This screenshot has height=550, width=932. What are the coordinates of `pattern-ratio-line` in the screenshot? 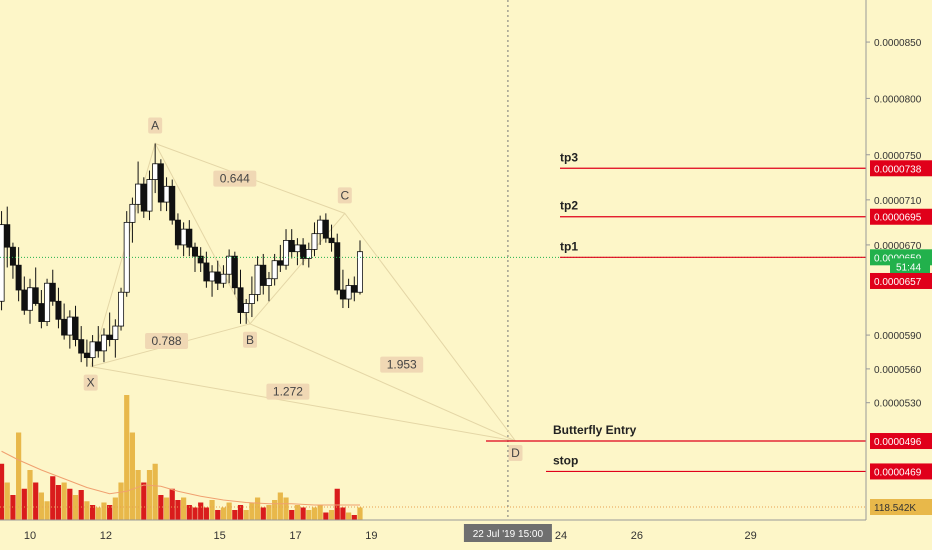 It's located at (382, 382).